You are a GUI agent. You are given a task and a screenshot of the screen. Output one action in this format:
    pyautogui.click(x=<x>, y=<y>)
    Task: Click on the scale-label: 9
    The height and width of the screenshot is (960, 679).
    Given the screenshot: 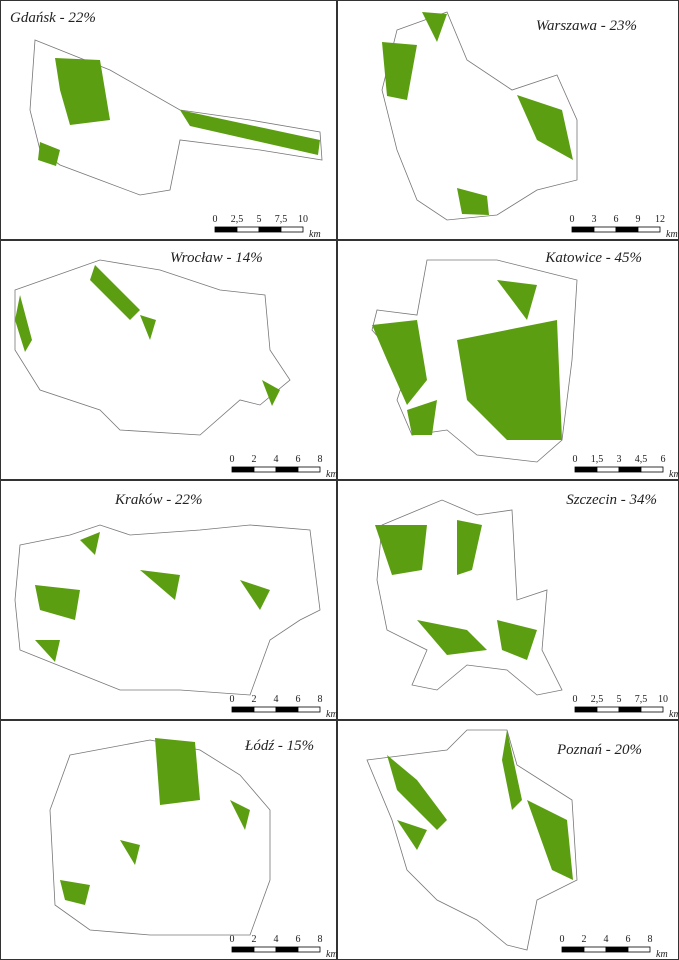 What is the action you would take?
    pyautogui.click(x=638, y=219)
    